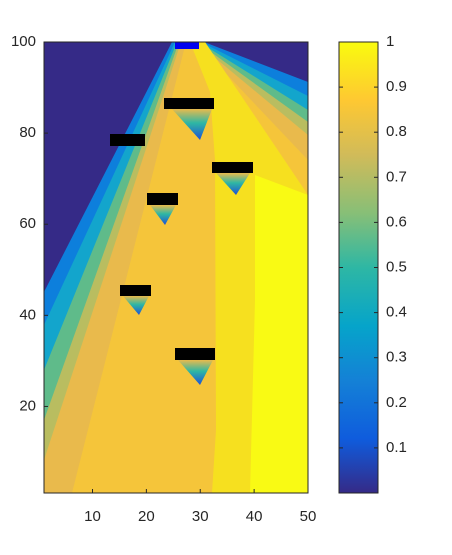 This screenshot has width=452, height=555. I want to click on colorbar-tick-label: 0.2, so click(396, 402).